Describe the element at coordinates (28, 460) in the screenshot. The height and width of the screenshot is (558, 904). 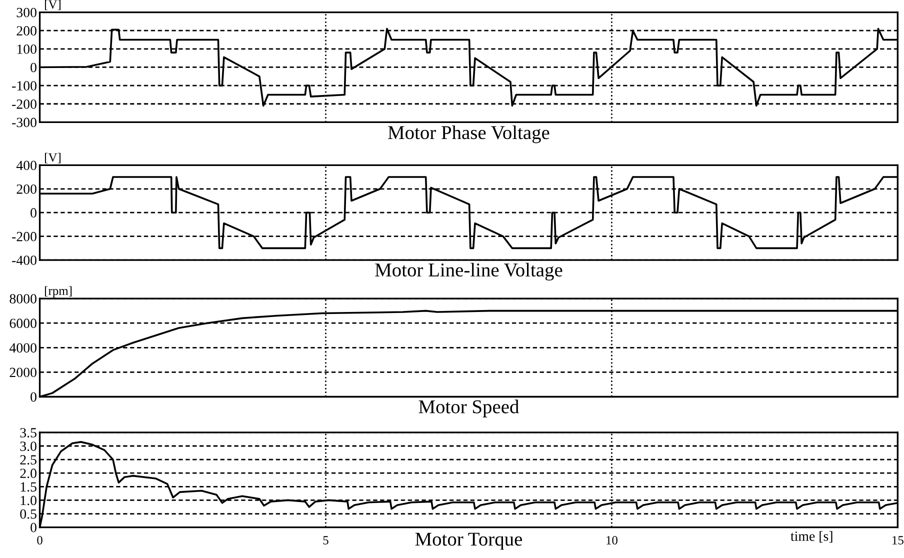
I see `y-tick-label: 2.5` at that location.